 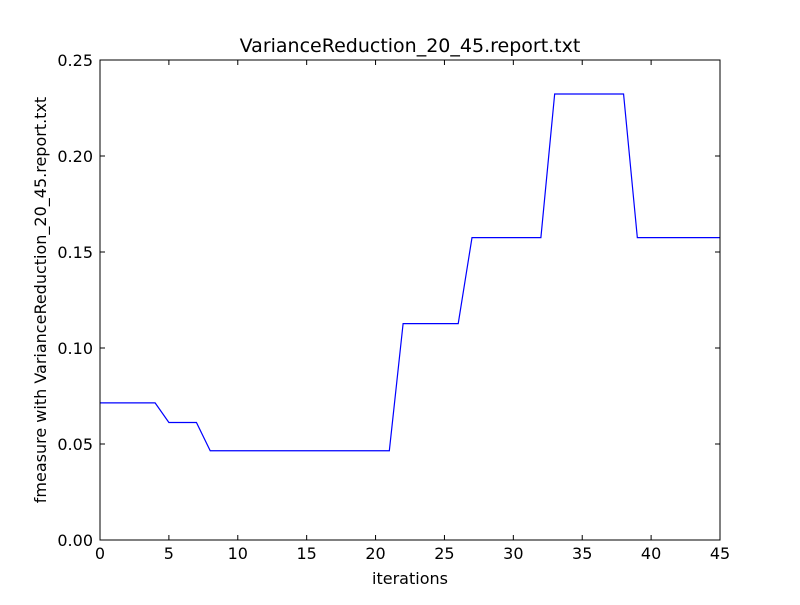 What do you see at coordinates (75, 444) in the screenshot?
I see `y-tick-label: 0.05` at bounding box center [75, 444].